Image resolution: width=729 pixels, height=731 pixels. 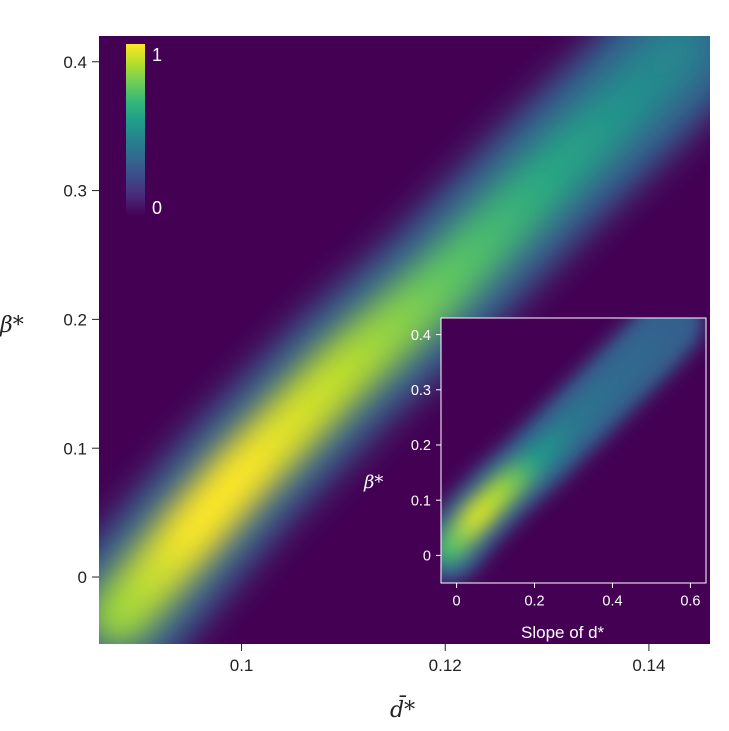 I want to click on main-y-tick-label: 0.2, so click(x=75, y=320).